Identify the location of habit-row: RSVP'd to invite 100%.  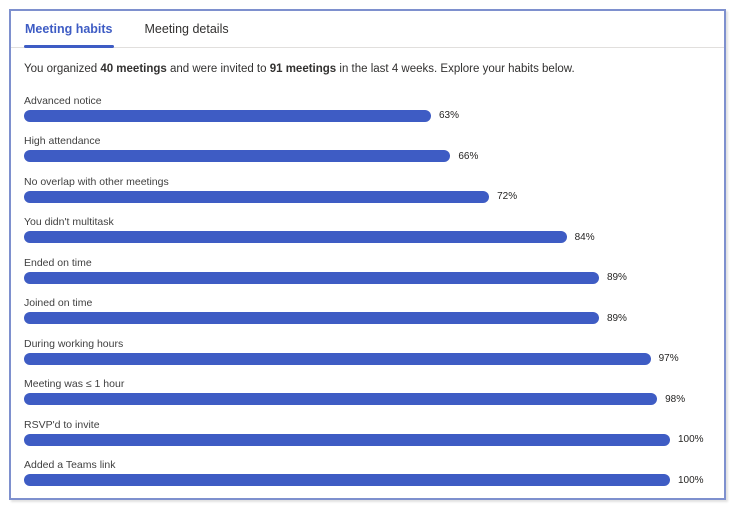
(367, 432).